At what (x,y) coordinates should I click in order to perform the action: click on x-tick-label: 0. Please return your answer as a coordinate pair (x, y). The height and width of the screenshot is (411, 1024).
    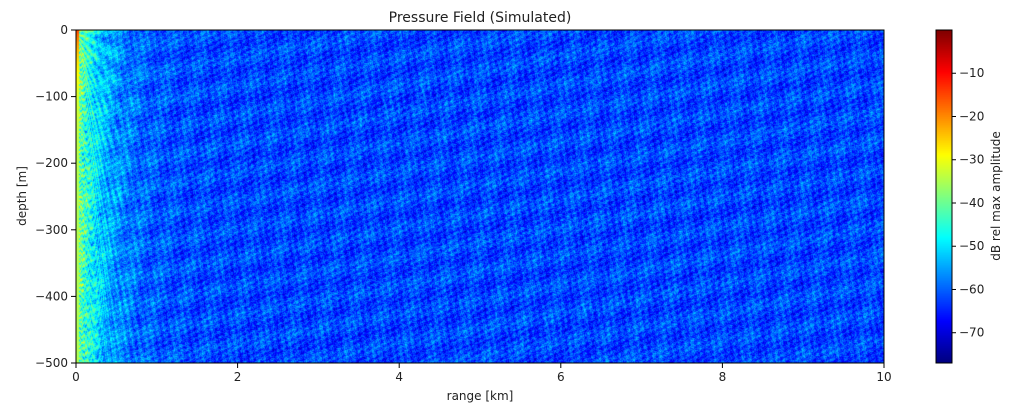
    Looking at the image, I should click on (76, 377).